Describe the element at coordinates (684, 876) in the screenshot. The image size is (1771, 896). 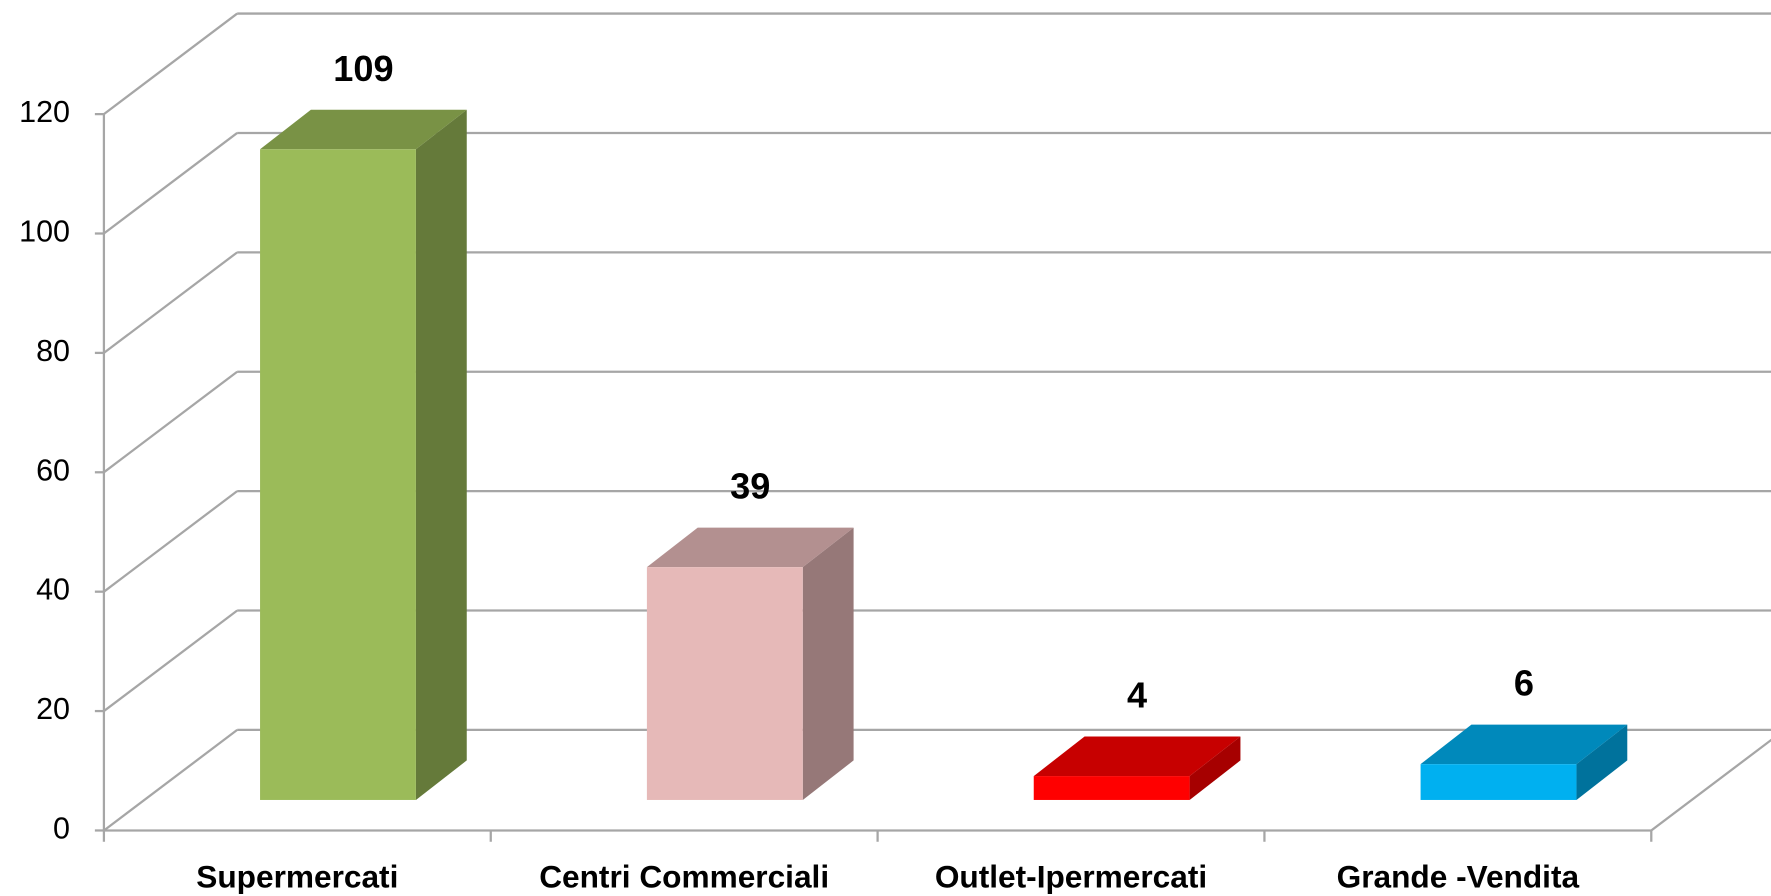
I see `x-tick-label: Centri Commerciali` at that location.